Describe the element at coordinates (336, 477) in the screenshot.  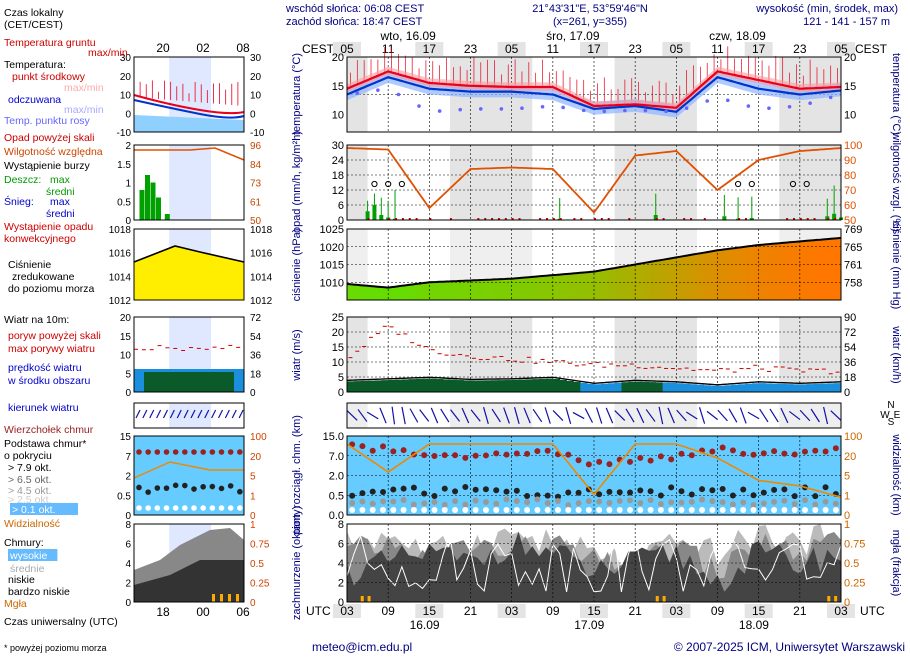
I see `tick-label-left: 2.0` at that location.